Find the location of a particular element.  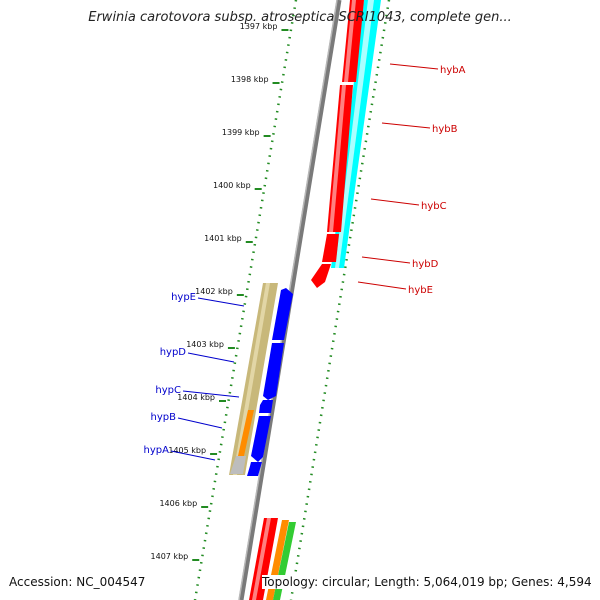

hybd-arrow is located at coordinates (321, 276).